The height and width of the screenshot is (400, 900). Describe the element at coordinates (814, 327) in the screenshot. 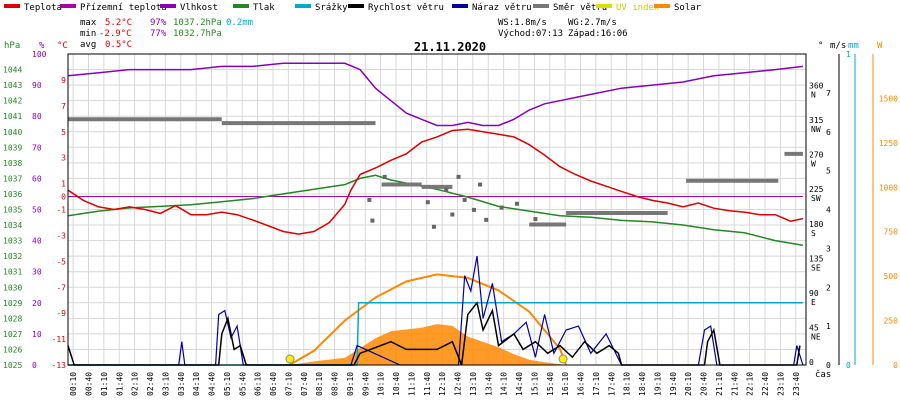

I see `dir-tick-7: 45` at that location.